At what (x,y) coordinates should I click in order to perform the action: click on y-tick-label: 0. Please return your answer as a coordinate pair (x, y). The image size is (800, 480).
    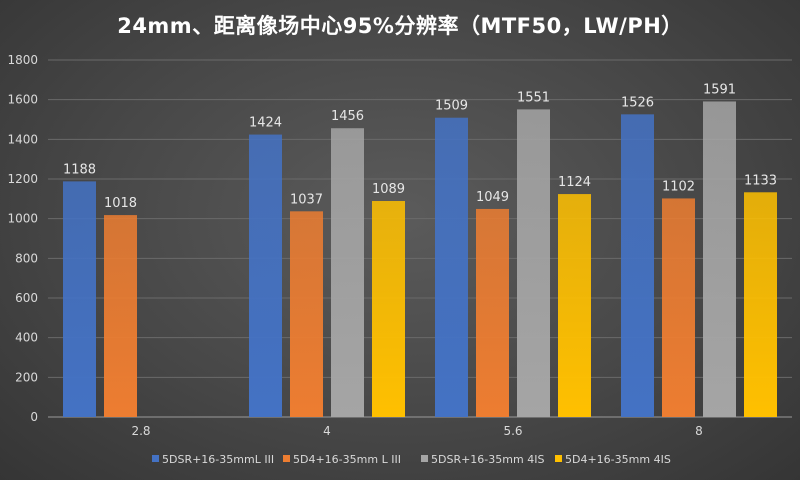
    Looking at the image, I should click on (34, 417).